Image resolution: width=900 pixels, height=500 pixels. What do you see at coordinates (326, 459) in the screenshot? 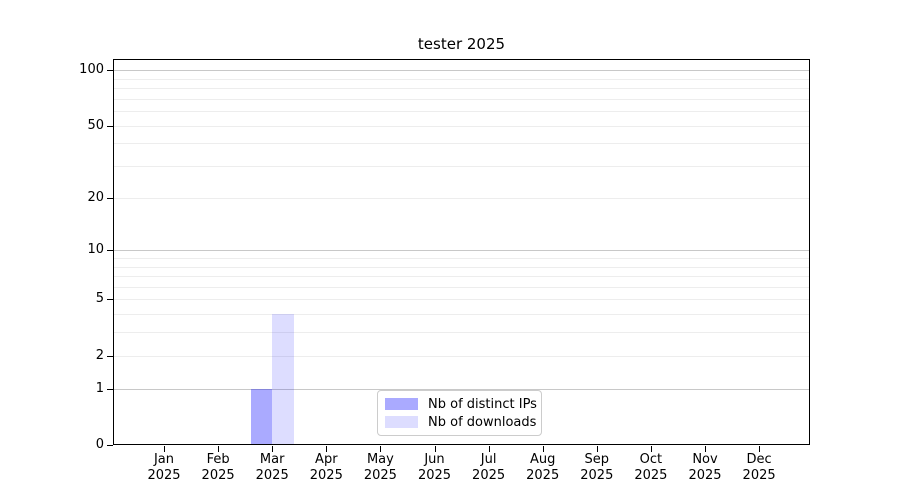
I see `x-tick-month: Apr` at bounding box center [326, 459].